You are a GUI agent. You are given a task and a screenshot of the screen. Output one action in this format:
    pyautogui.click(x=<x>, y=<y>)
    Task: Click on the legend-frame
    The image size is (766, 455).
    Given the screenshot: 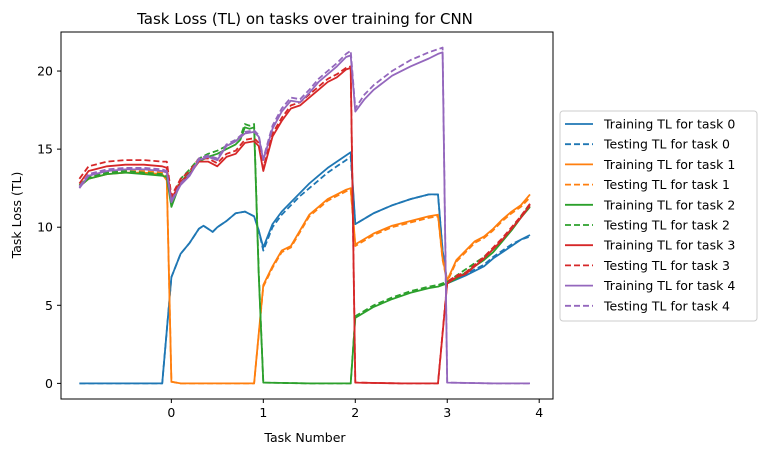 What is the action you would take?
    pyautogui.click(x=658, y=216)
    